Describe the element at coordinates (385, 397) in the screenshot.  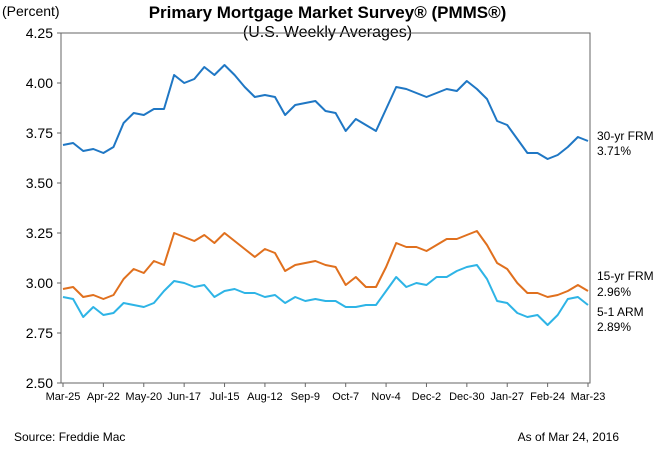
I see `x-tick-label: Nov-4` at that location.